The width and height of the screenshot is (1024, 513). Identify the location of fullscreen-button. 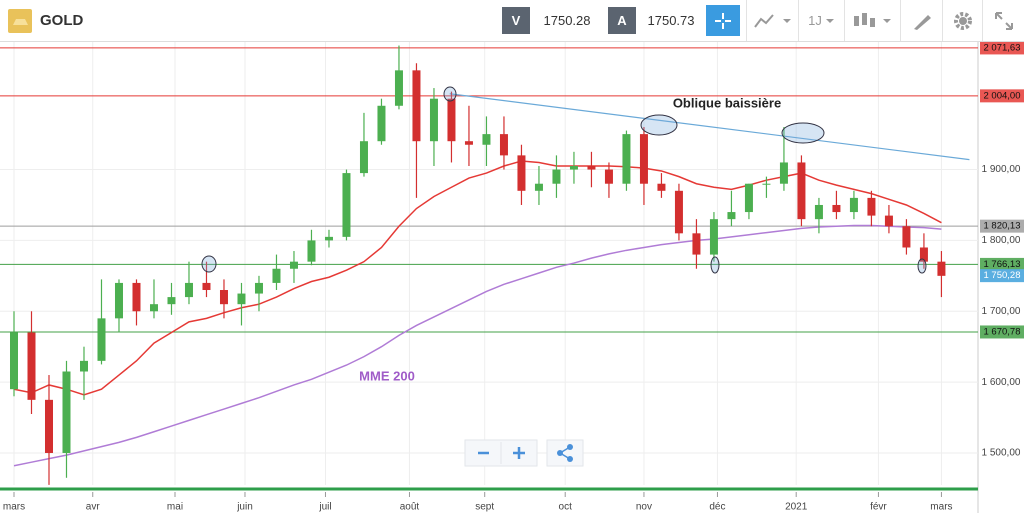
(1003, 20).